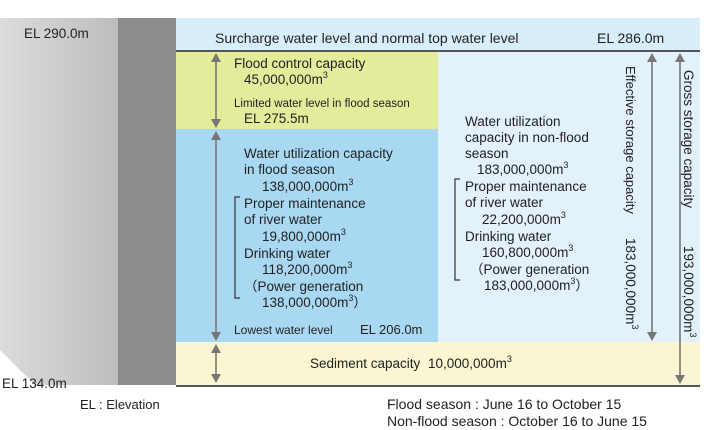  I want to click on svg-text: 193,000,000m3, so click(689, 291).